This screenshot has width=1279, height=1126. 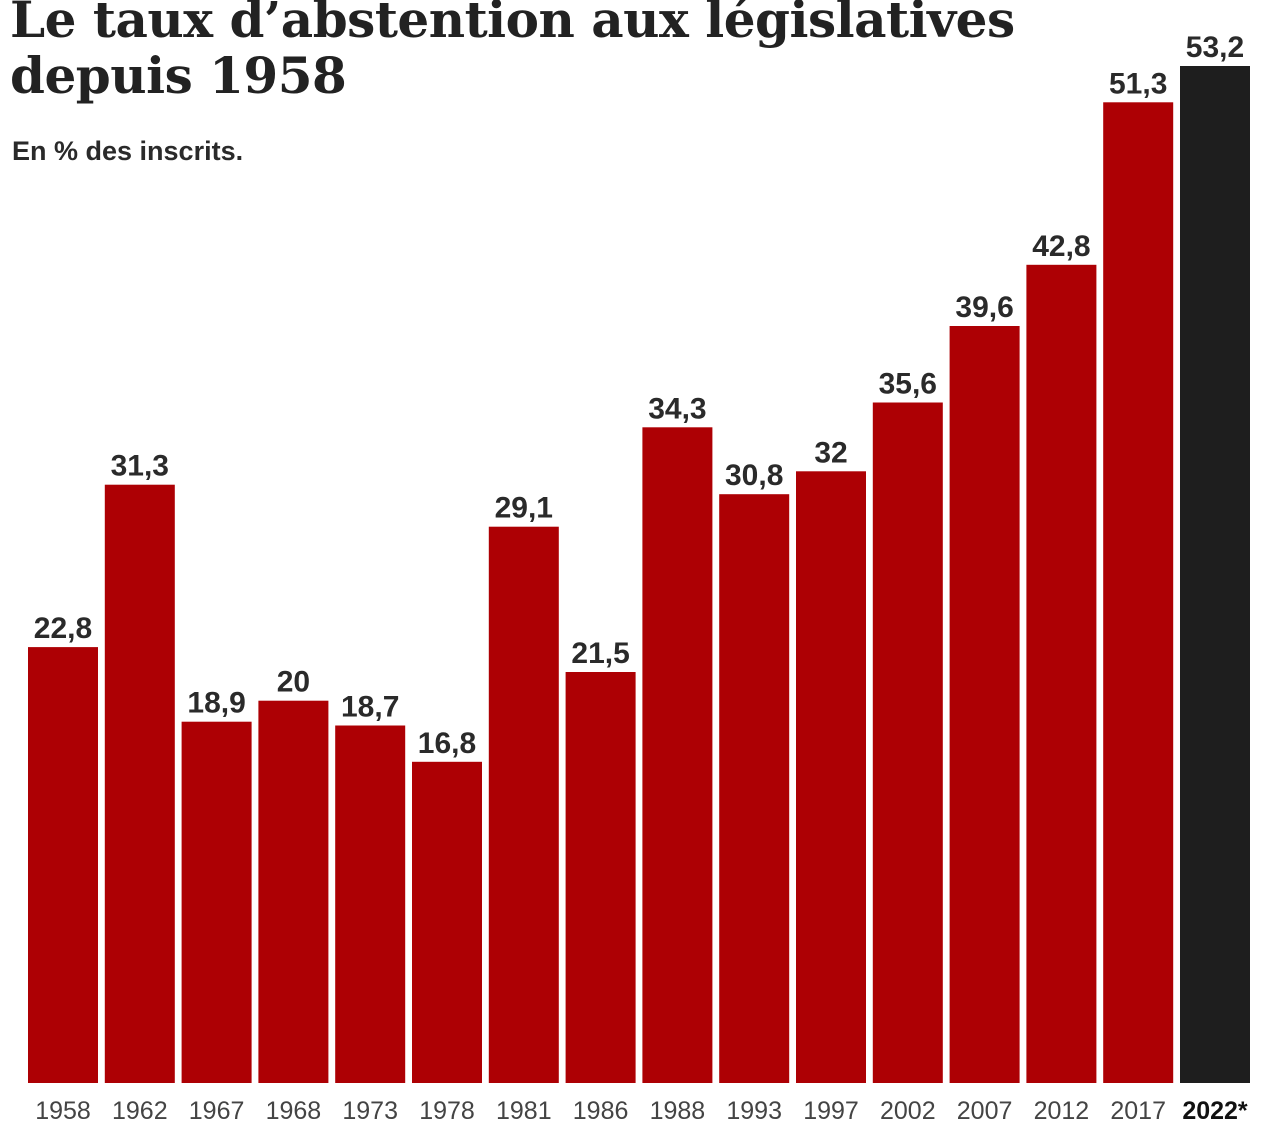 What do you see at coordinates (1062, 1111) in the screenshot?
I see `x-tick-label-2012: 2012` at bounding box center [1062, 1111].